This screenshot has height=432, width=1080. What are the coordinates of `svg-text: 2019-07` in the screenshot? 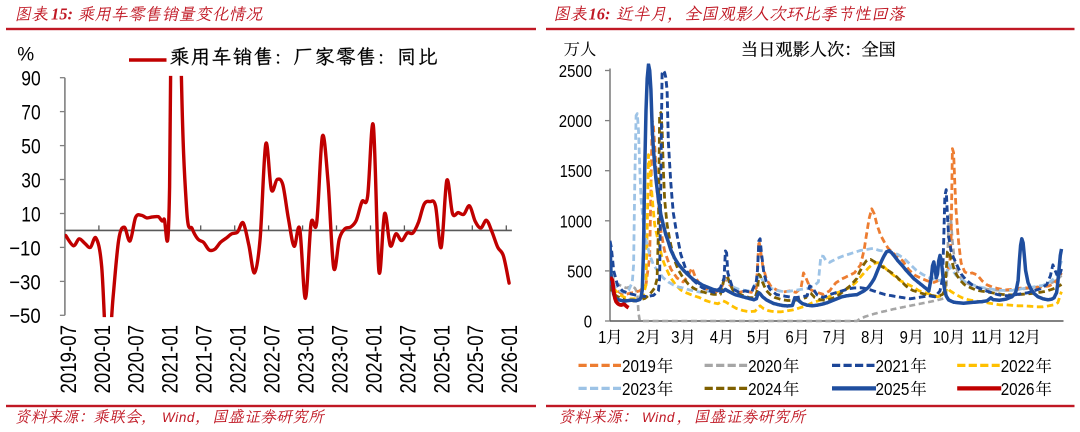 It's located at (68, 359).